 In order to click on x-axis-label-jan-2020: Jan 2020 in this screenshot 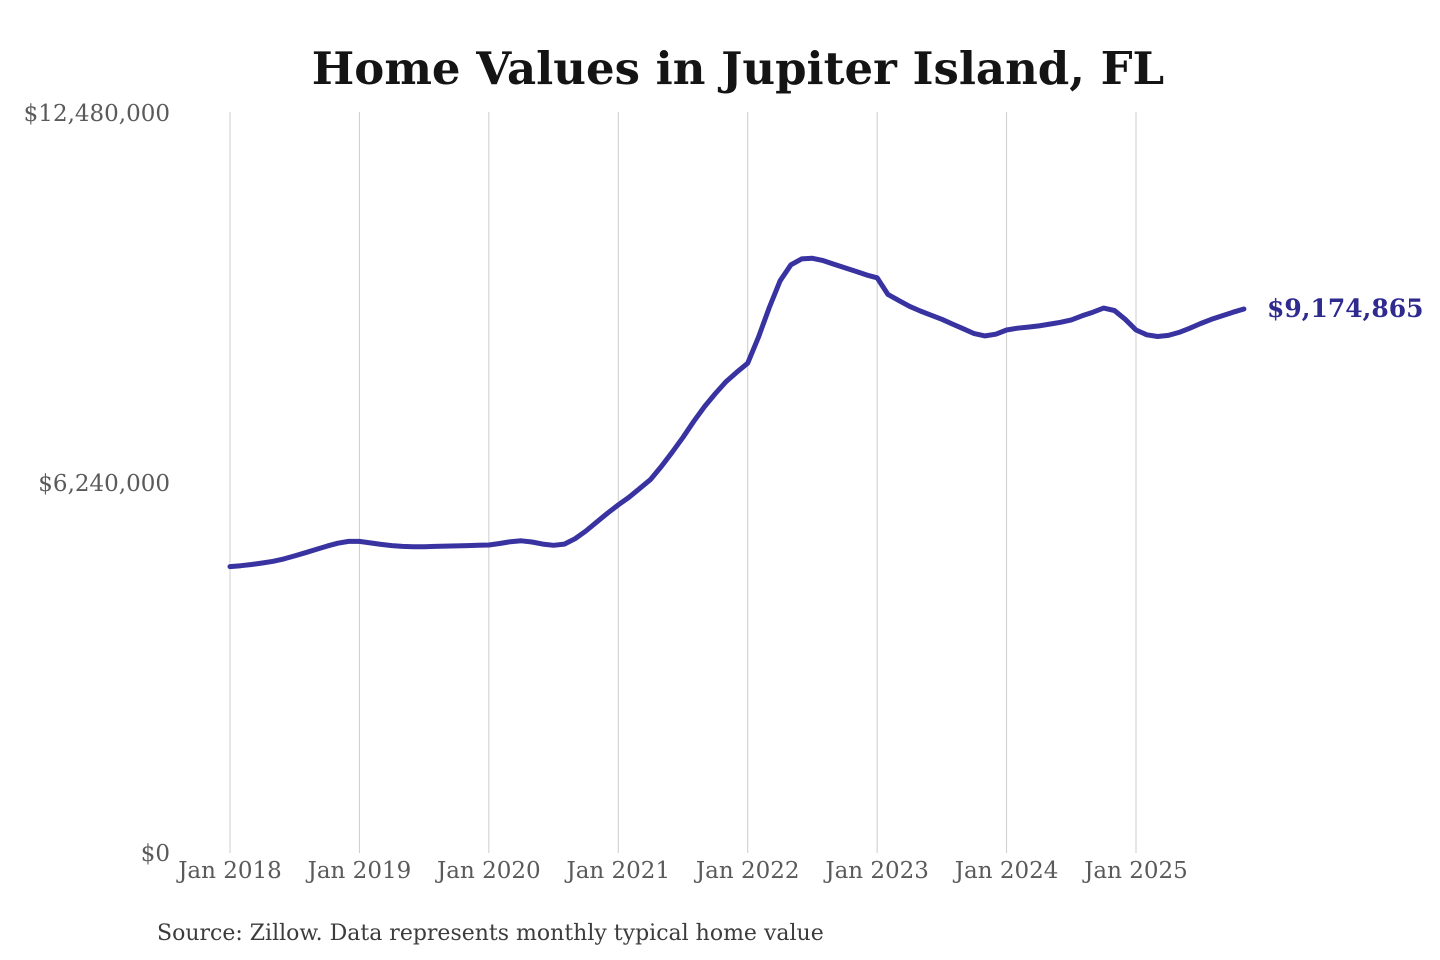, I will do `click(488, 871)`.